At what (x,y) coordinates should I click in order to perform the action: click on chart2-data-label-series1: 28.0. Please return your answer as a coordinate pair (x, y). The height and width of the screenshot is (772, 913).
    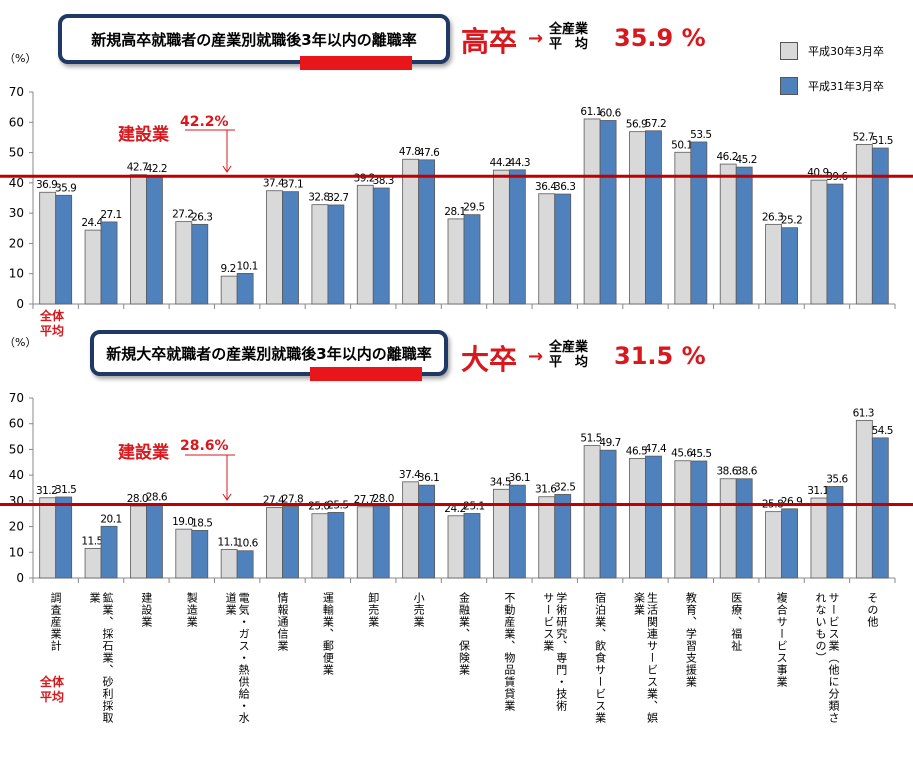
    Looking at the image, I should click on (137, 499).